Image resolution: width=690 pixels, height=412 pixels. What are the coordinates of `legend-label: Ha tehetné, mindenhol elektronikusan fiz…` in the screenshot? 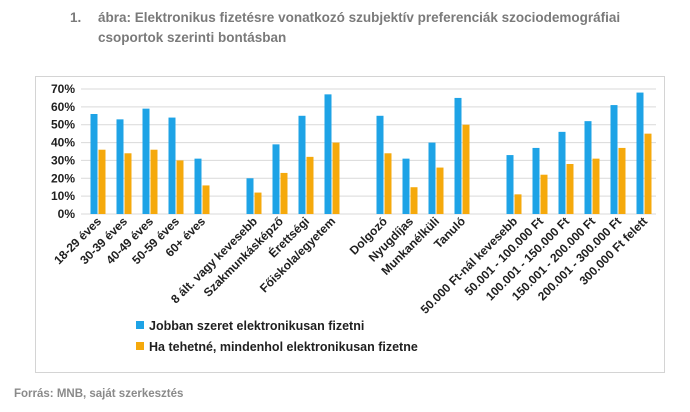 It's located at (283, 347).